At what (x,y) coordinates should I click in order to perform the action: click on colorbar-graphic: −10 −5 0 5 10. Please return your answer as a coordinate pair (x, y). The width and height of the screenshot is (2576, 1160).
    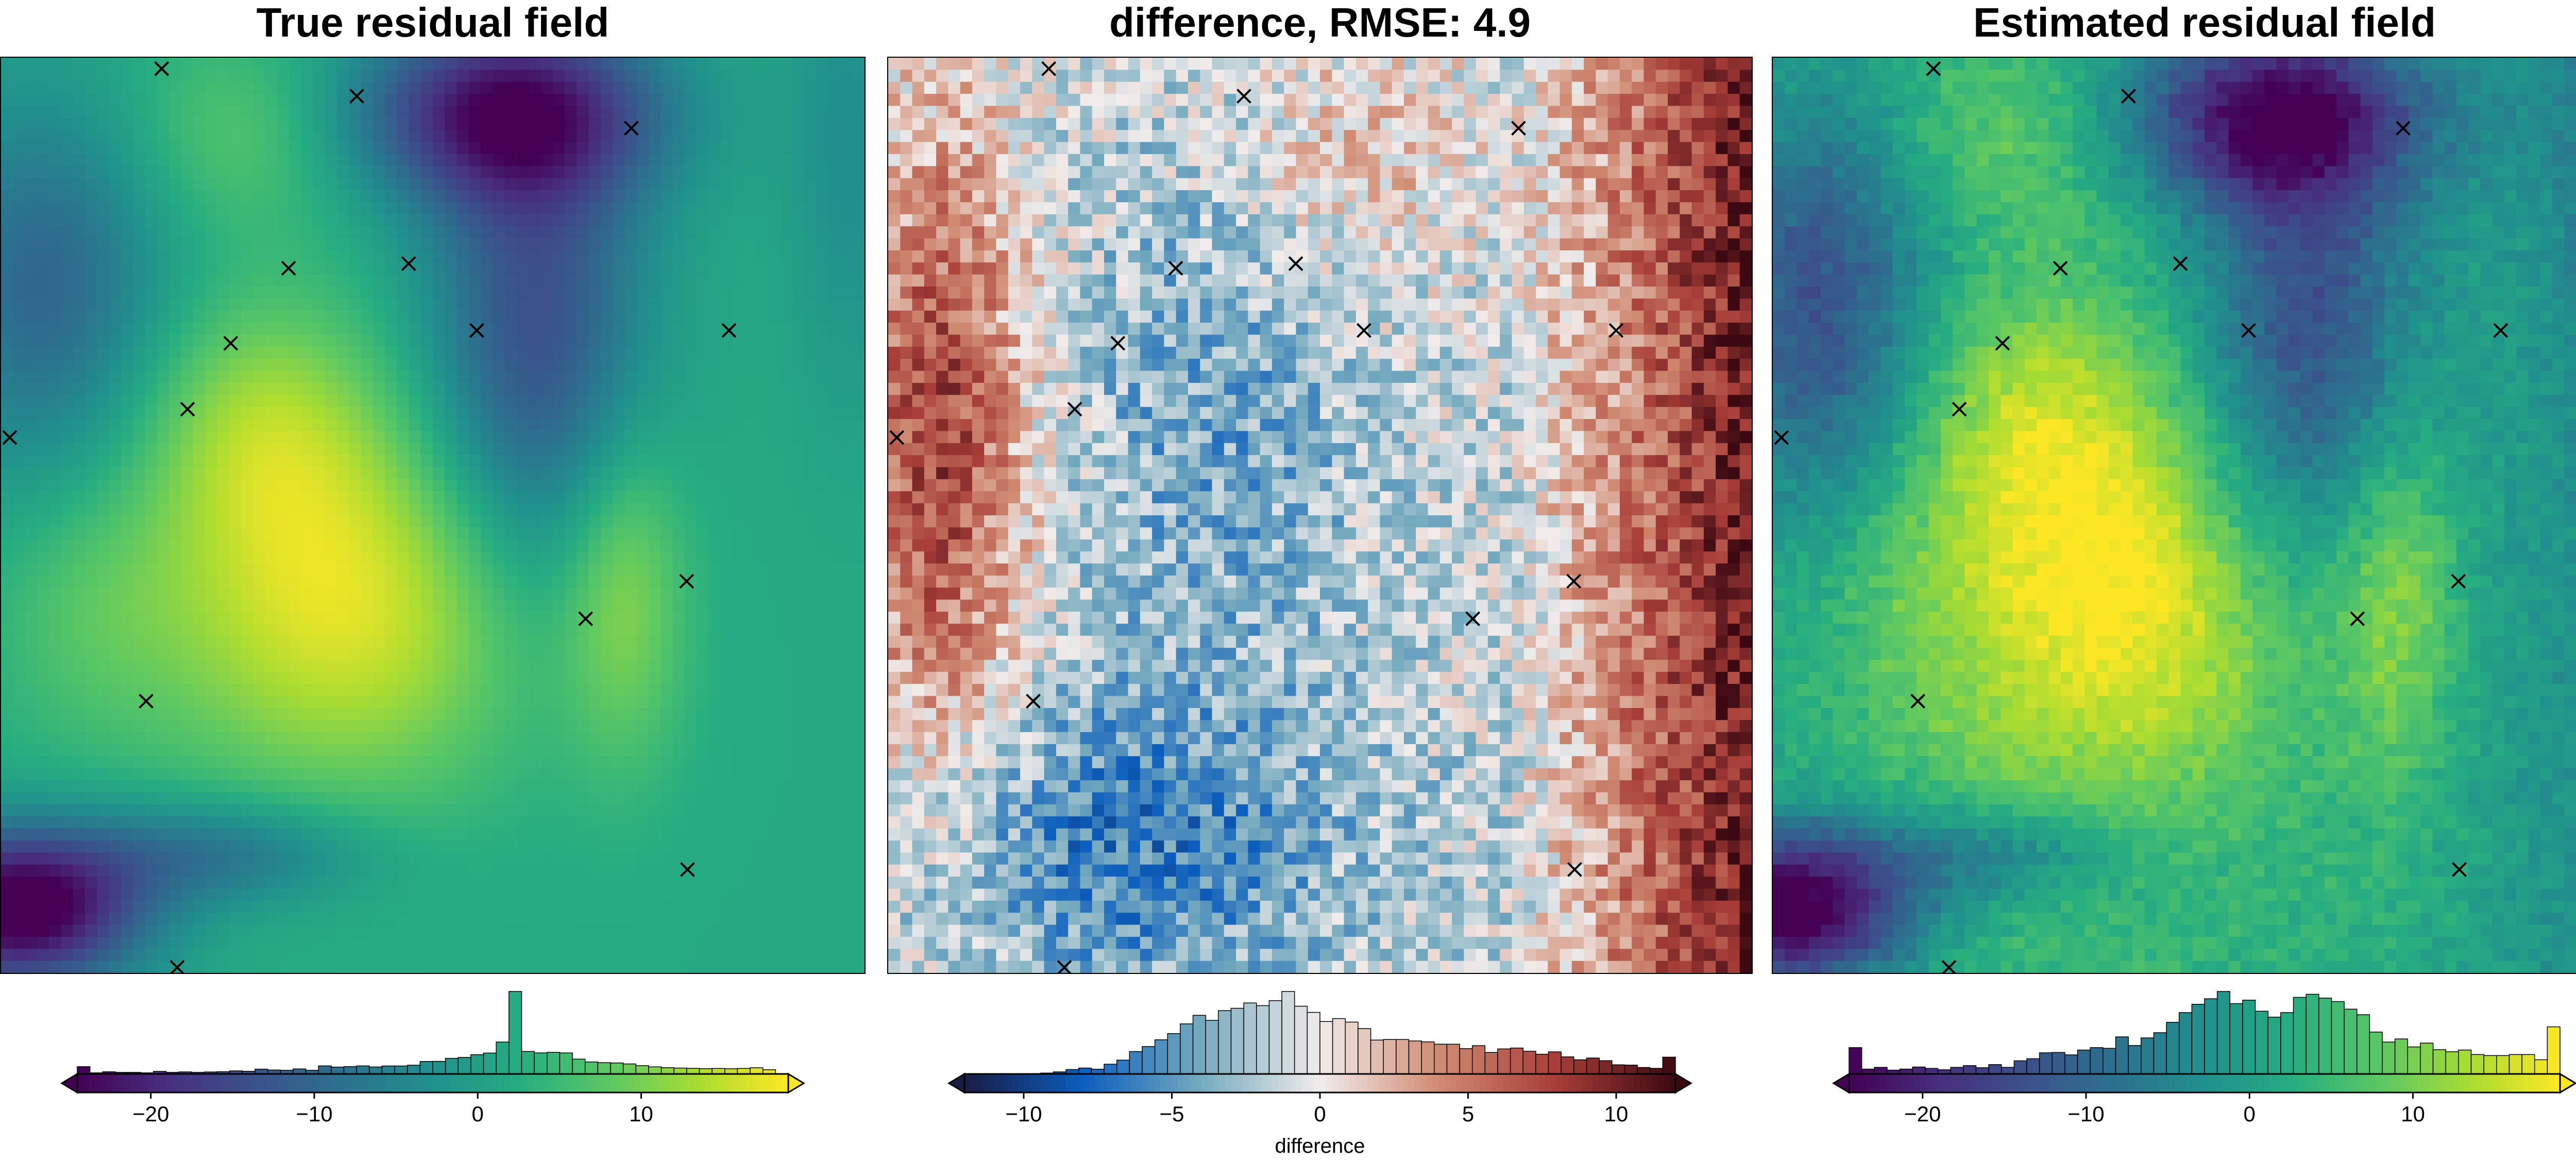
    Looking at the image, I should click on (1319, 1058).